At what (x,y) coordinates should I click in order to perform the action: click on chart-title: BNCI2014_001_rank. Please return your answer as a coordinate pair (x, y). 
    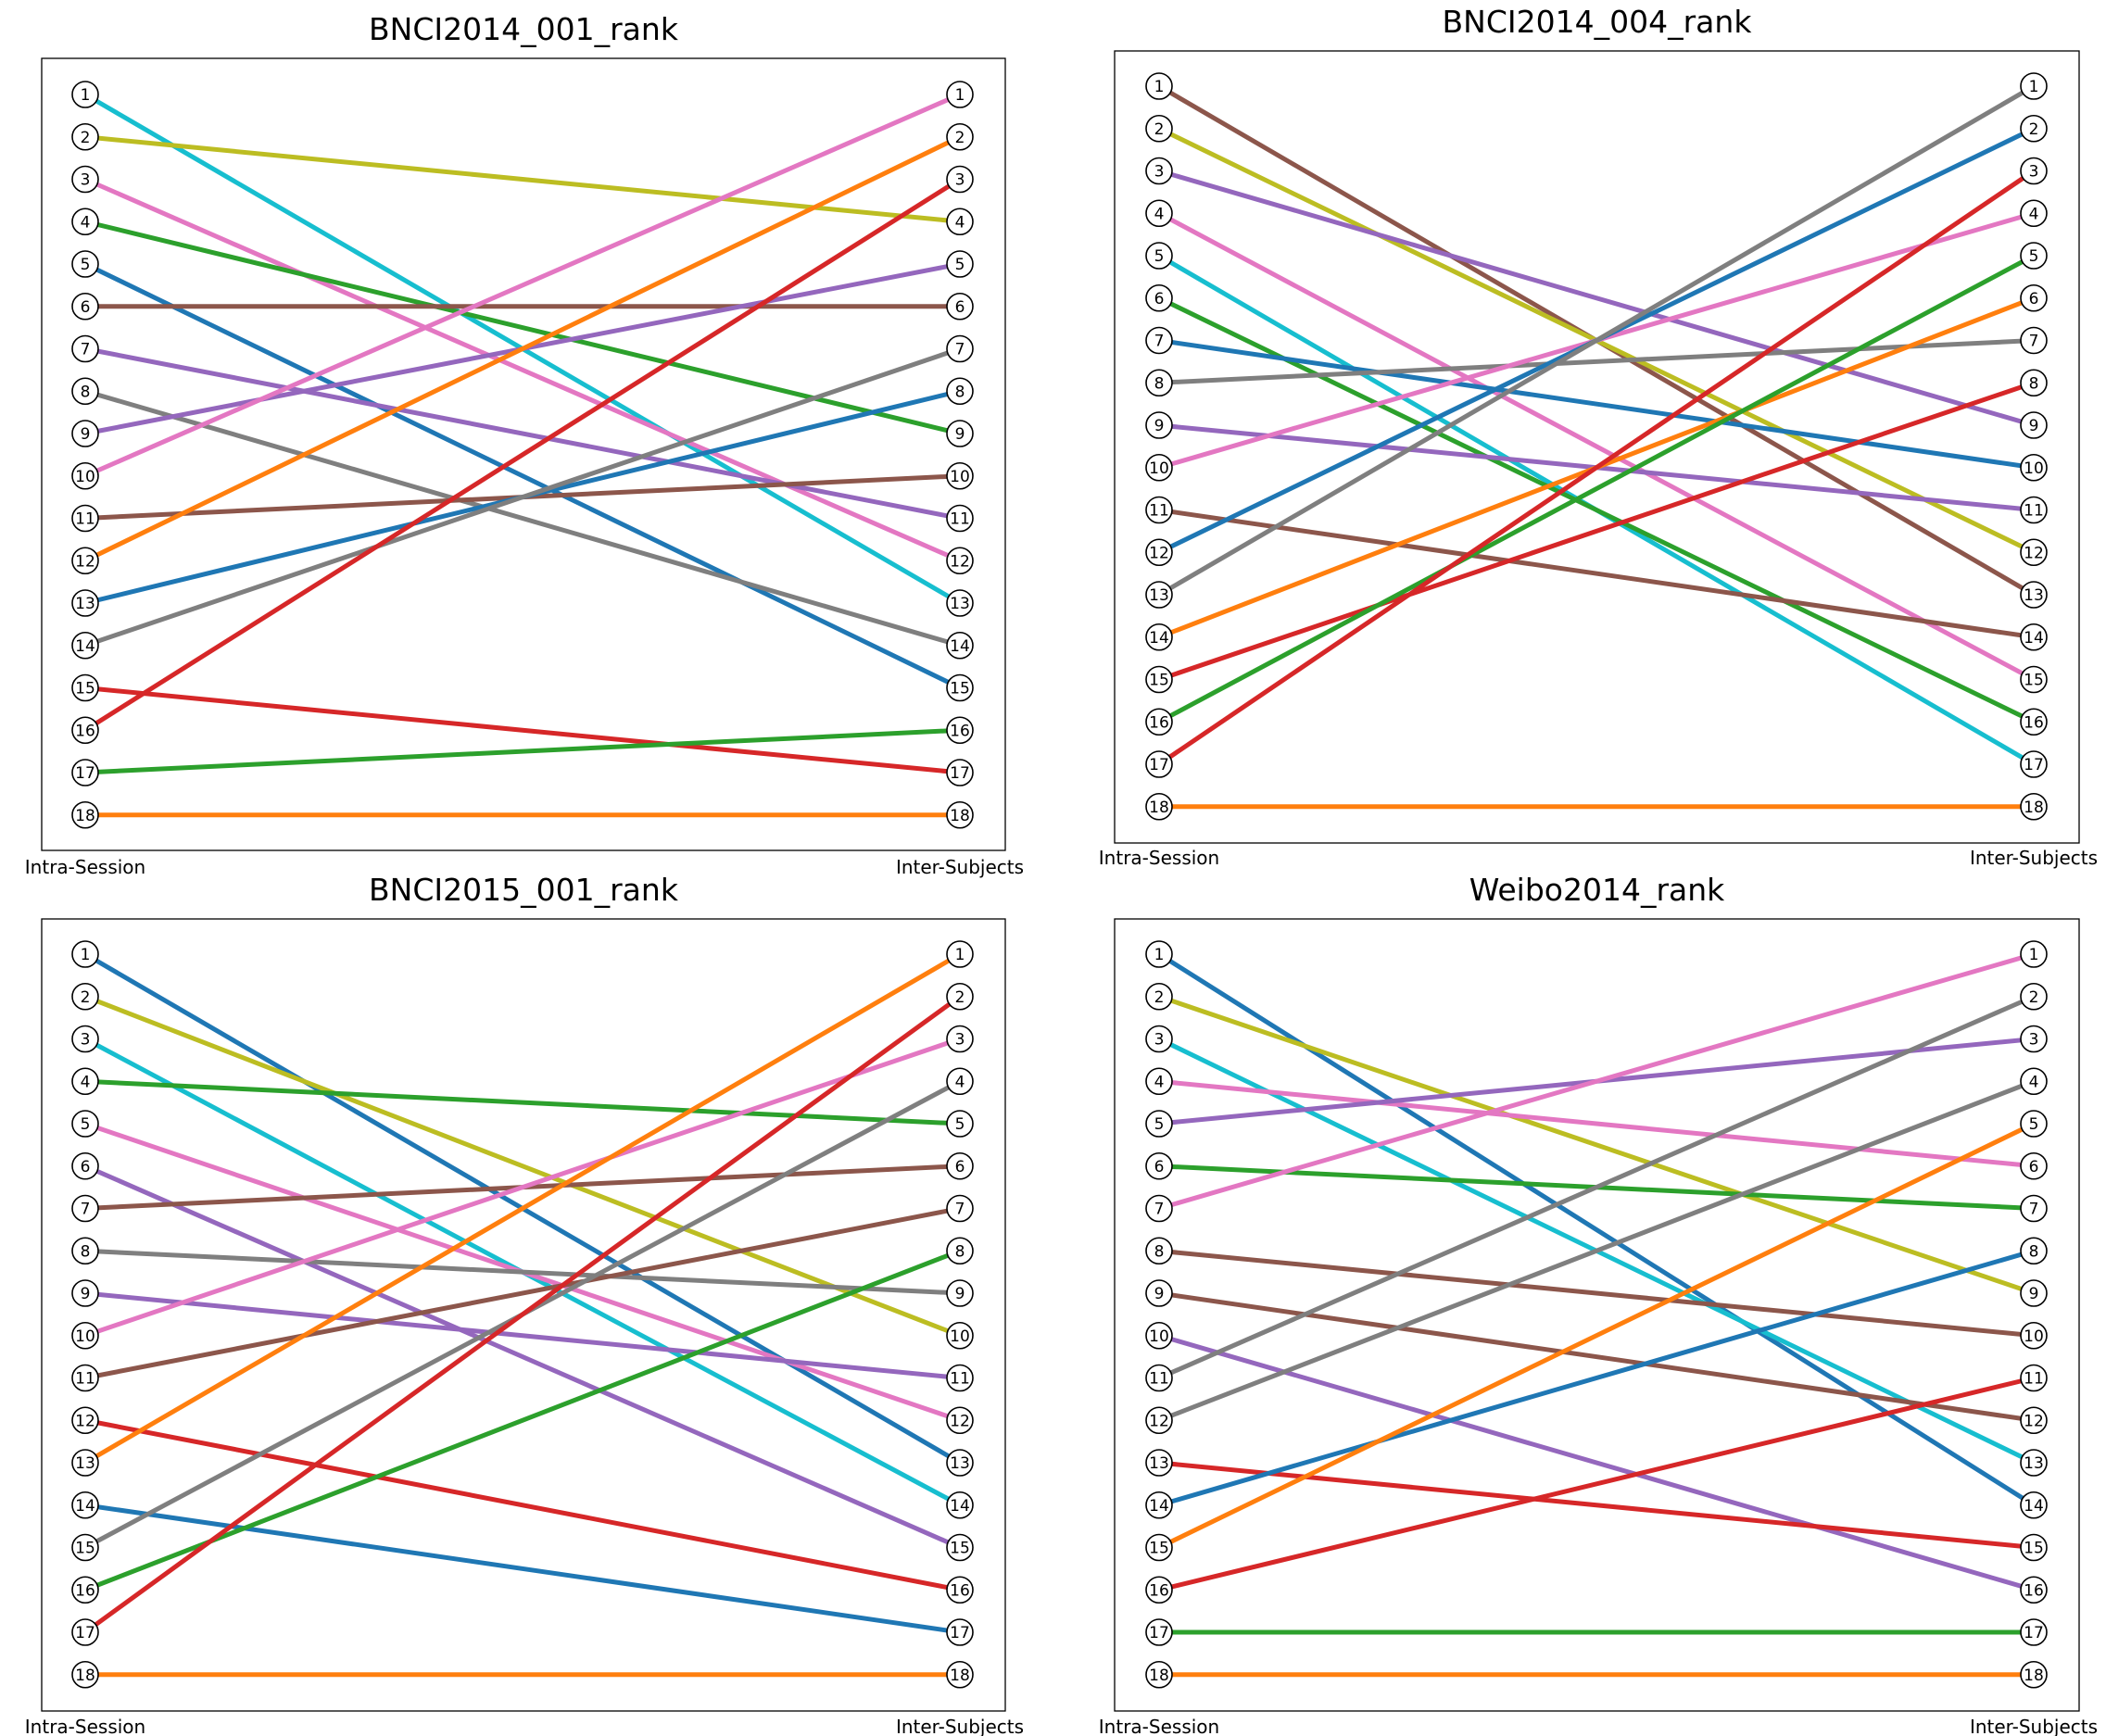
    Looking at the image, I should click on (524, 29).